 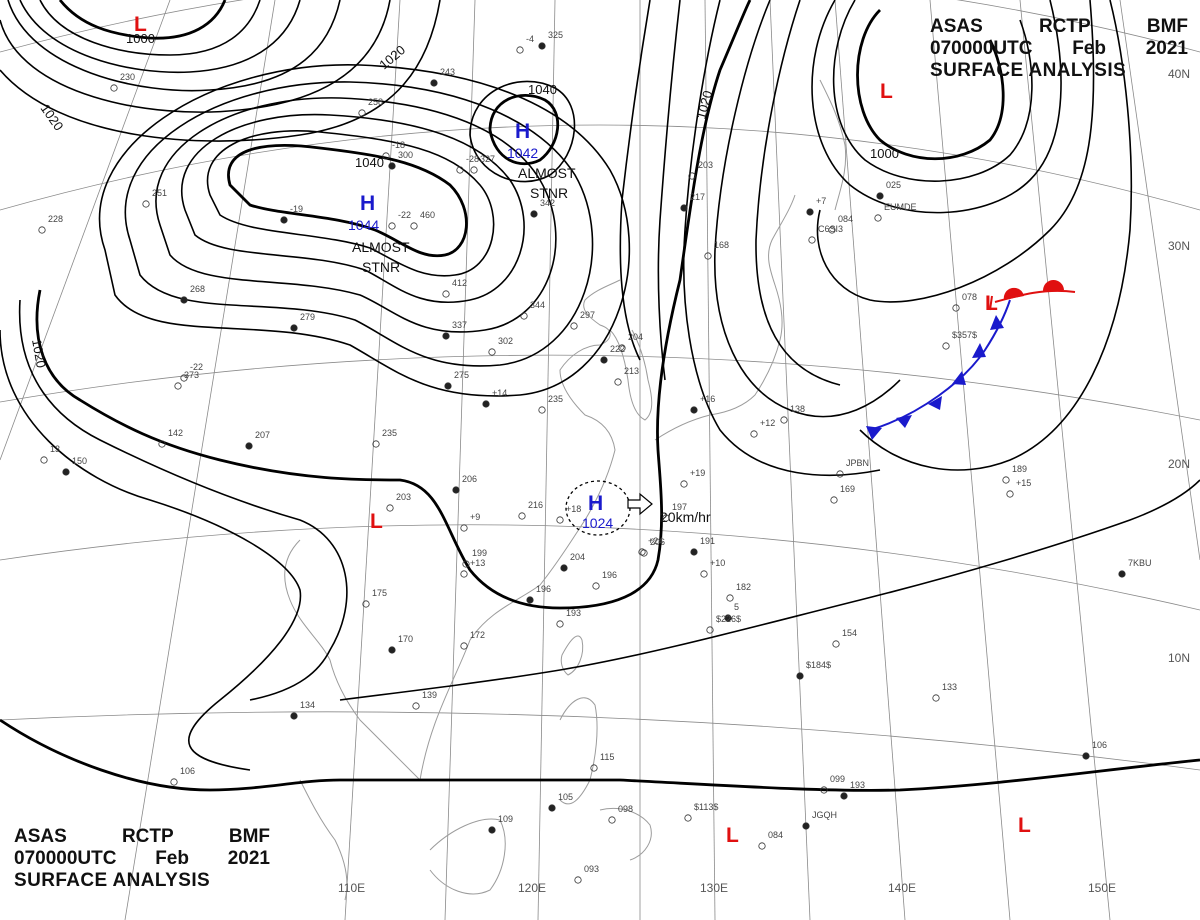 I want to click on meridian-135e, so click(x=790, y=460).